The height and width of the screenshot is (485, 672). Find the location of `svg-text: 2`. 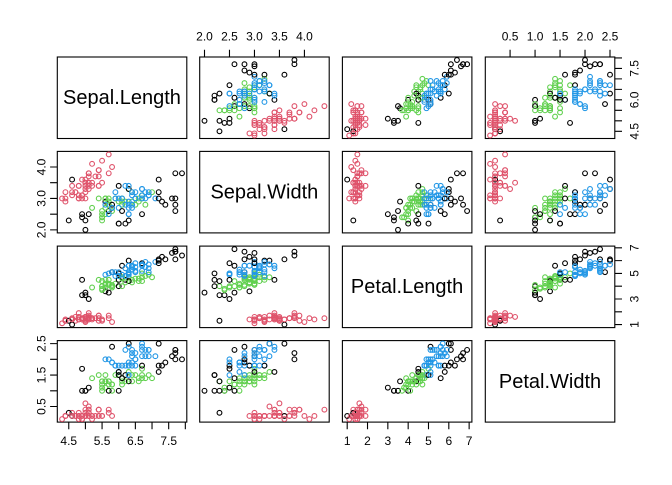

svg-text: 2 is located at coordinates (367, 441).